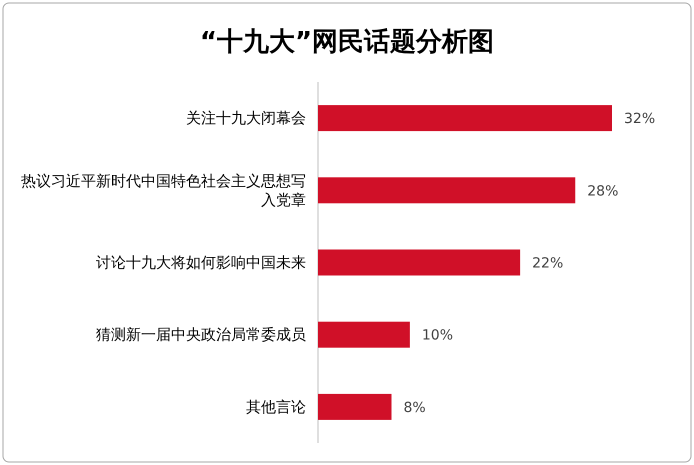 This screenshot has height=465, width=694. Describe the element at coordinates (602, 191) in the screenshot. I see `data-label: 28%` at that location.